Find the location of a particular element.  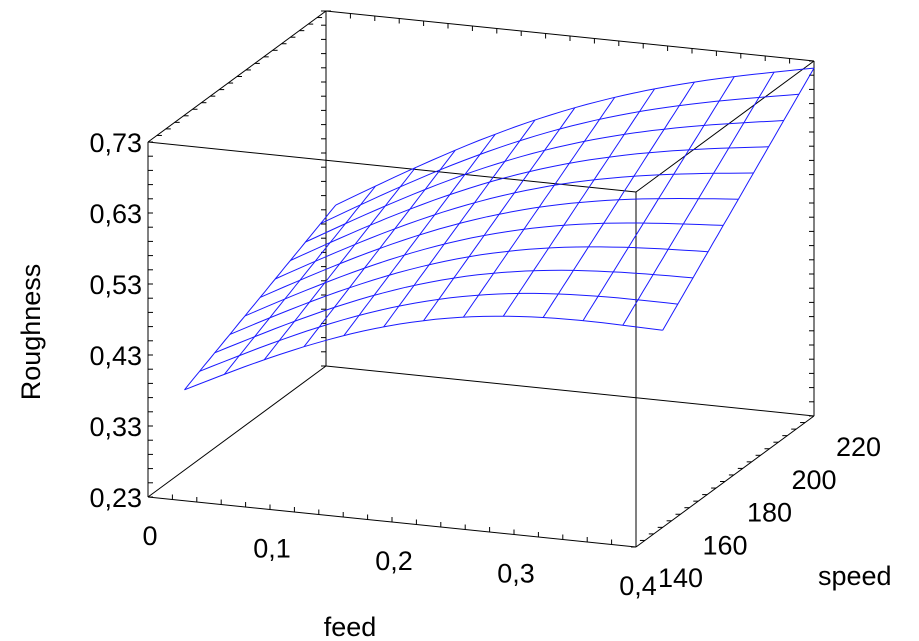

y-tick-label: 140 is located at coordinates (680, 578).